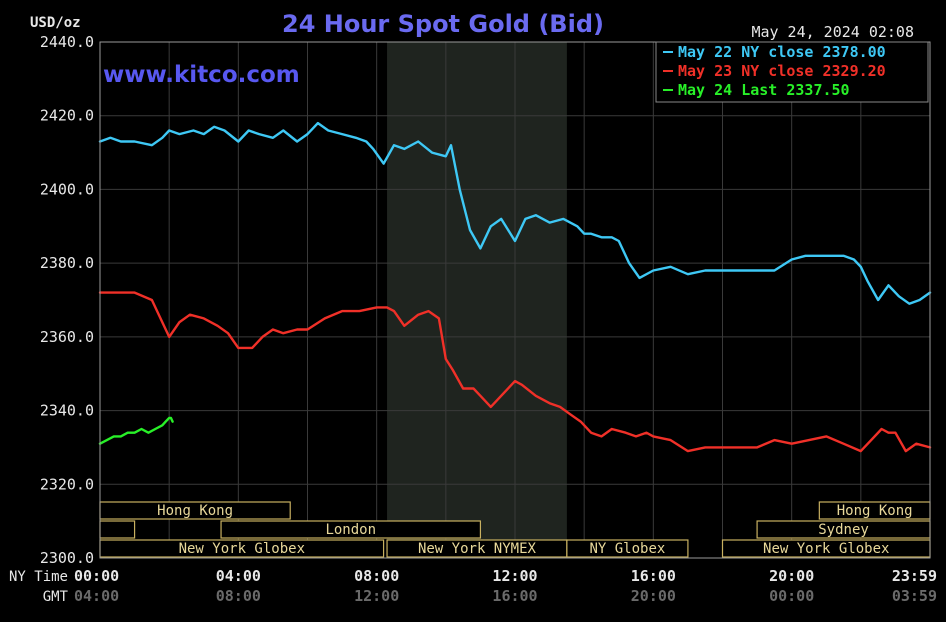  I want to click on session-label: New York NYMEX, so click(477, 549).